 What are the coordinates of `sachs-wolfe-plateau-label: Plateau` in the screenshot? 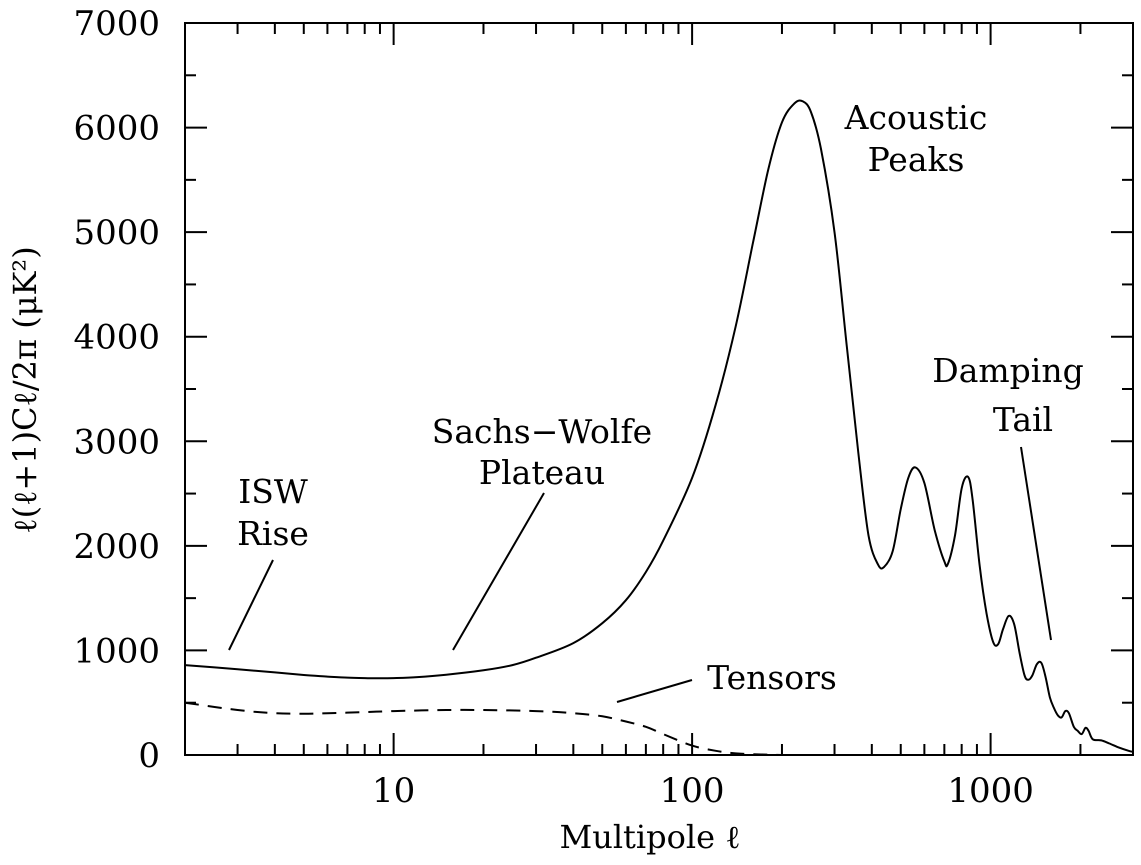 It's located at (542, 472).